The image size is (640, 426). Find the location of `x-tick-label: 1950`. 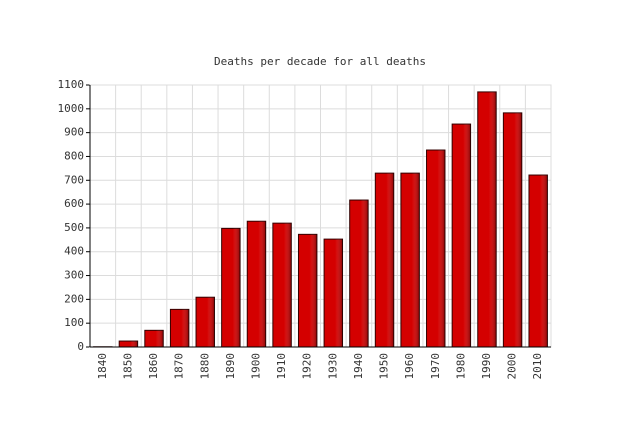

x-tick-label: 1950 is located at coordinates (384, 366).